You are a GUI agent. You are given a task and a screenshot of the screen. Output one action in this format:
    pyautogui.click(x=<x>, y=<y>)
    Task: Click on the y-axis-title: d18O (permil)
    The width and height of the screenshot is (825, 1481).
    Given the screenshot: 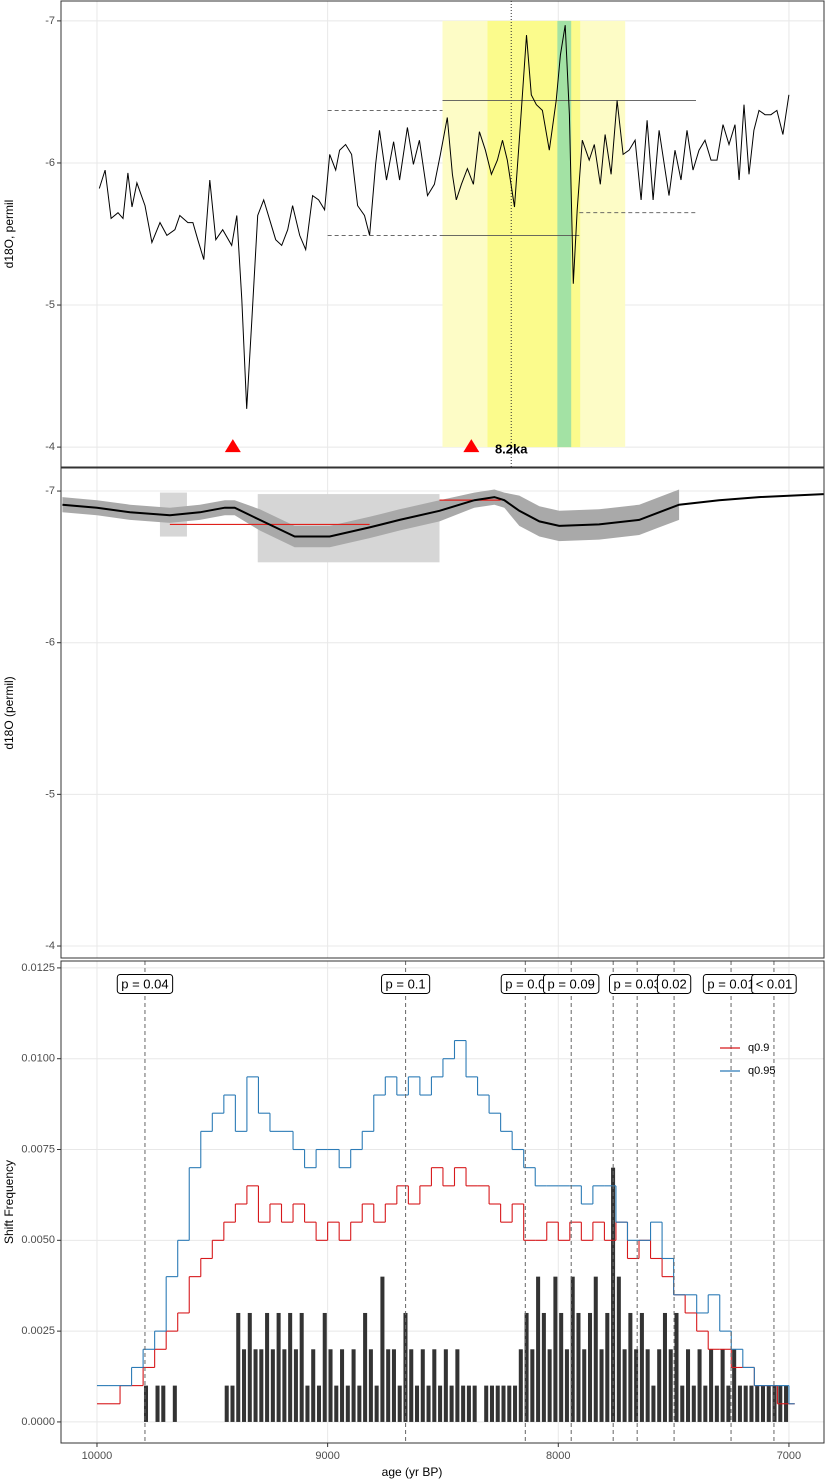 What is the action you would take?
    pyautogui.click(x=9, y=712)
    